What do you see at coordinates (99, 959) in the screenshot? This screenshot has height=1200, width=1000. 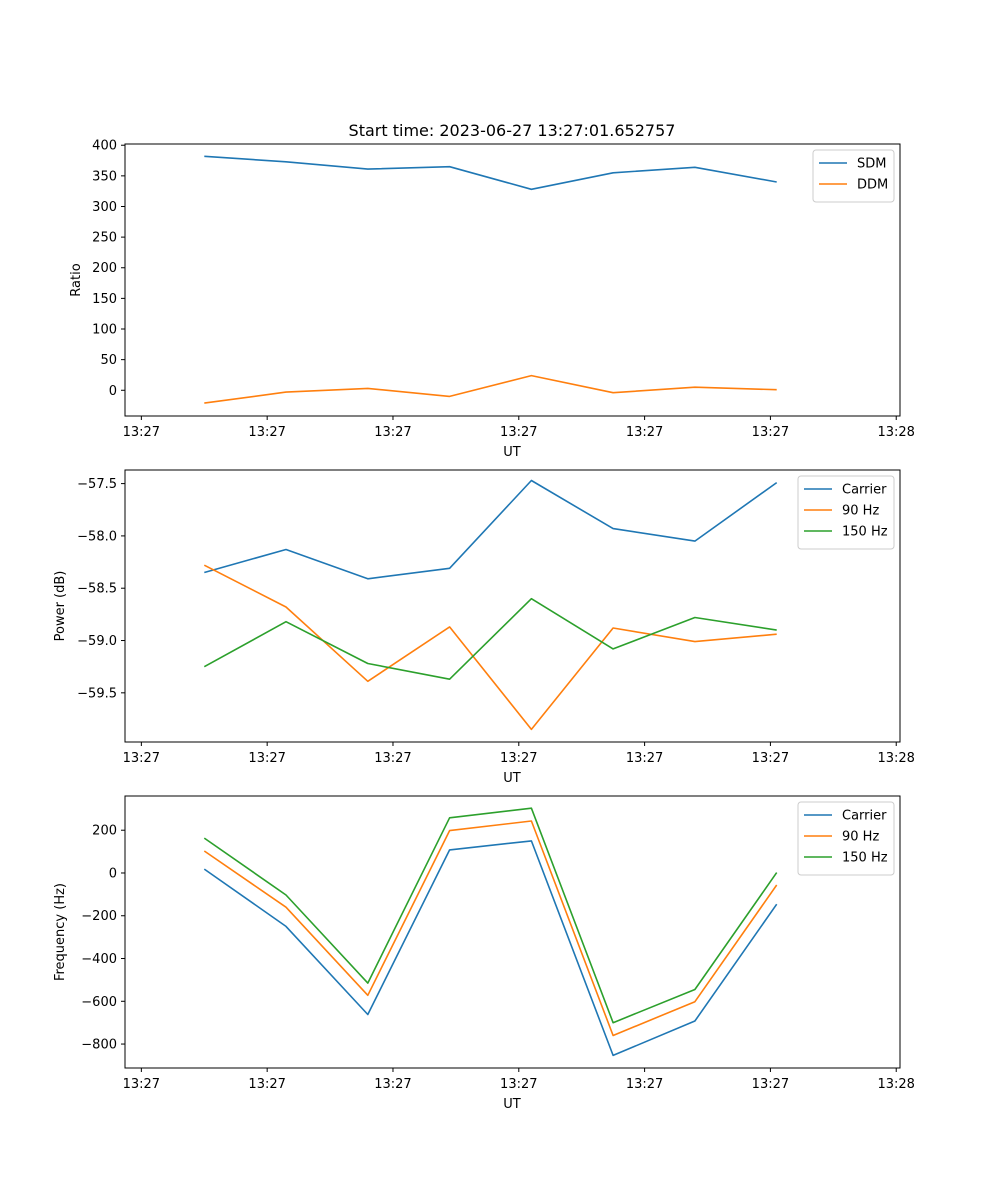 I see `y-tick-label: −400` at bounding box center [99, 959].